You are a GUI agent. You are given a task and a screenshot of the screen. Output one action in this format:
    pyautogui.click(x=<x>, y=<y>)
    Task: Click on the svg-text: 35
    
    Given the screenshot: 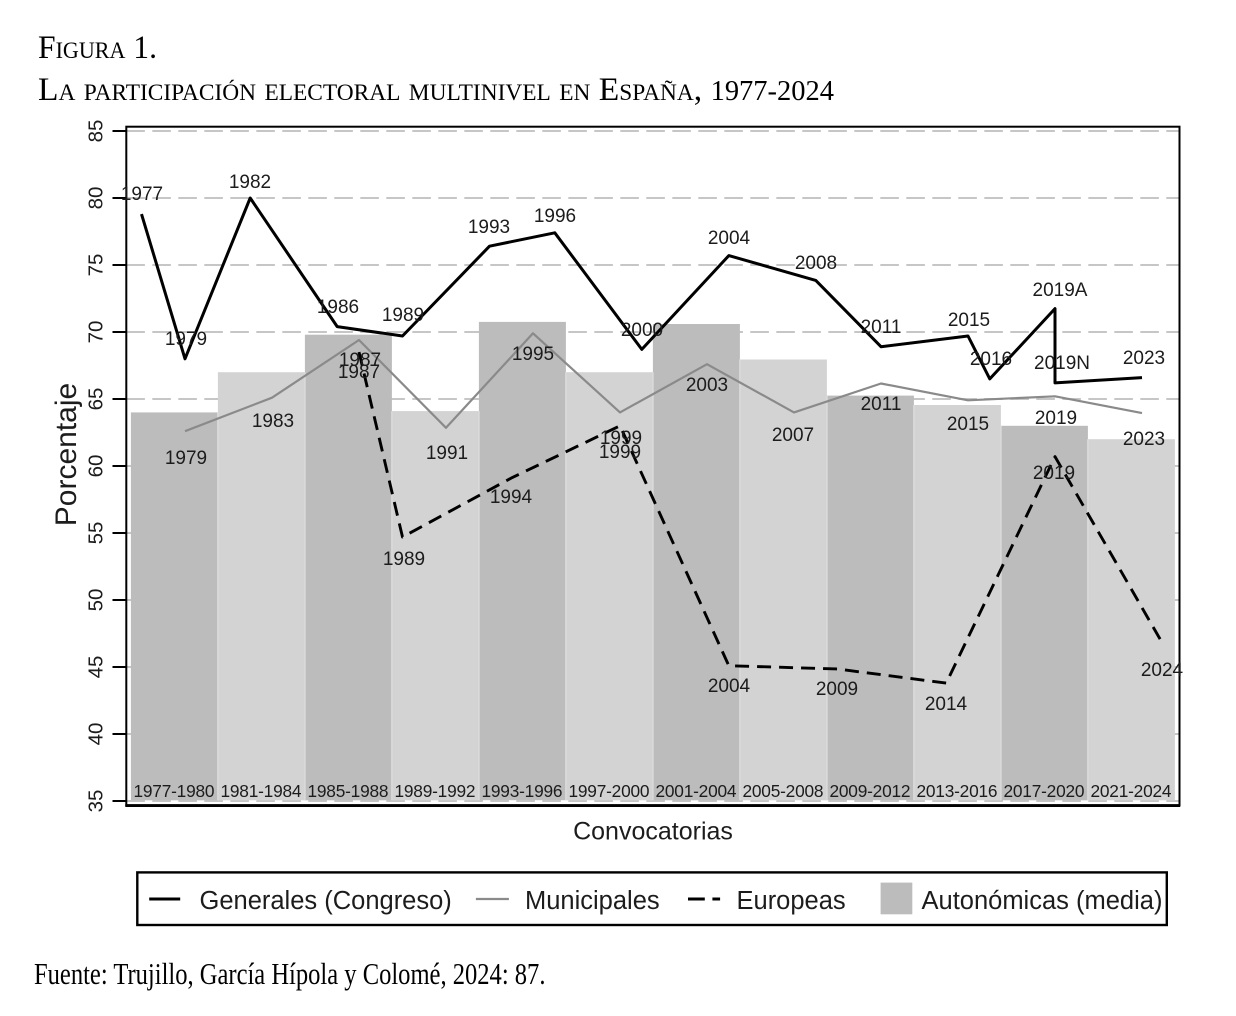 What is the action you would take?
    pyautogui.click(x=95, y=801)
    